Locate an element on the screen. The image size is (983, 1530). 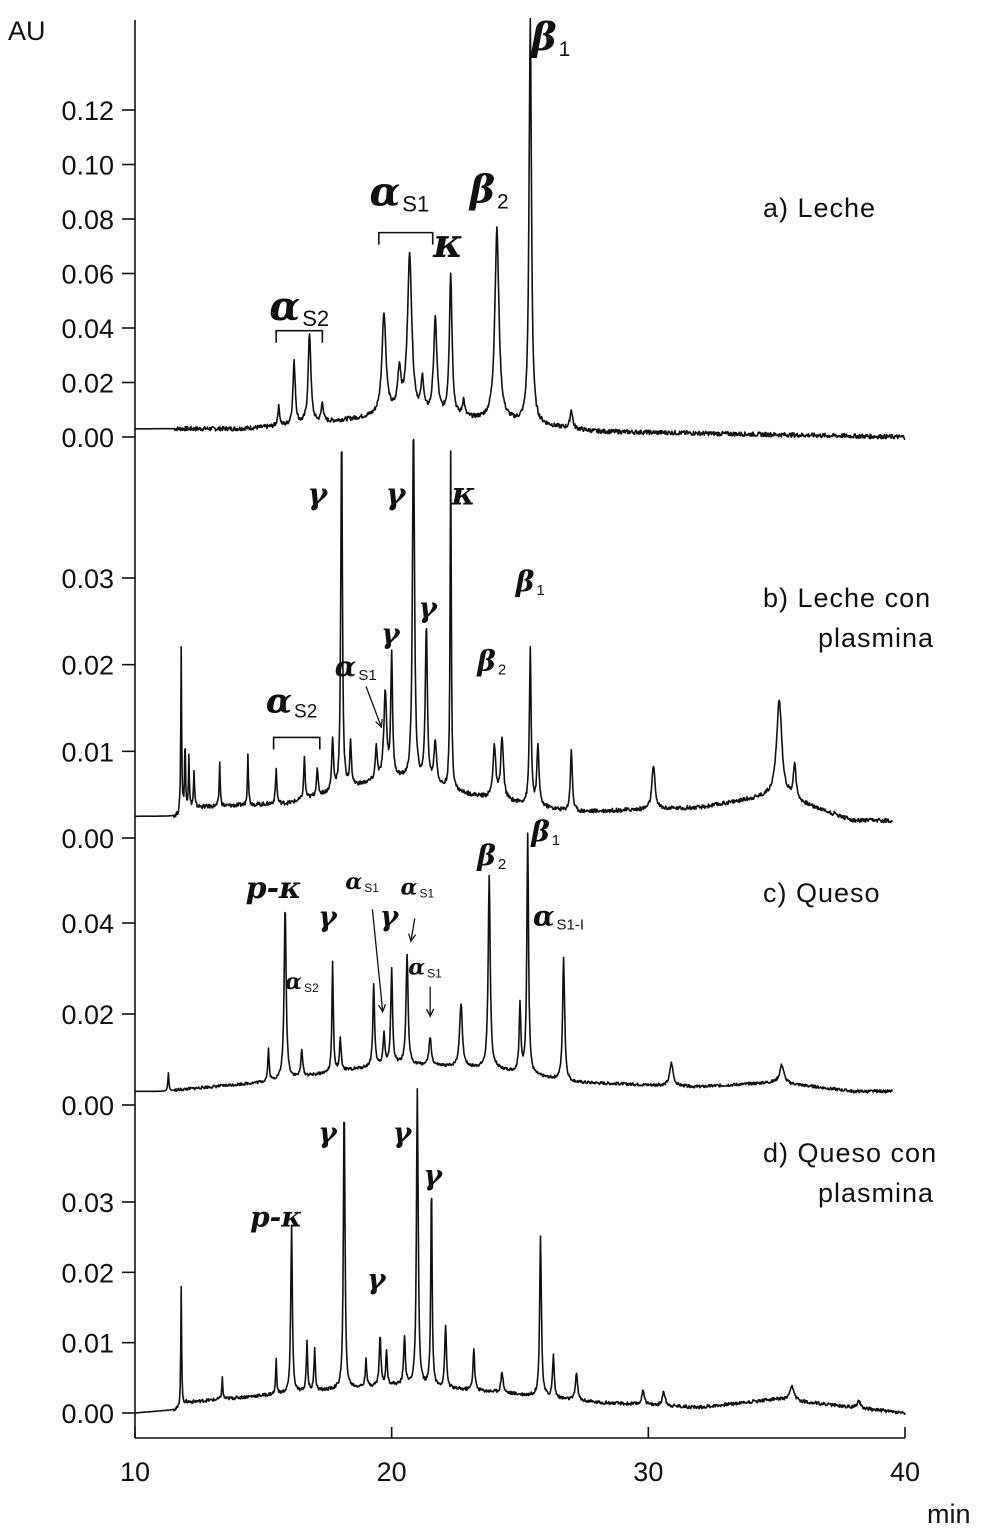
peak-label: αS1 is located at coordinates (400, 192).